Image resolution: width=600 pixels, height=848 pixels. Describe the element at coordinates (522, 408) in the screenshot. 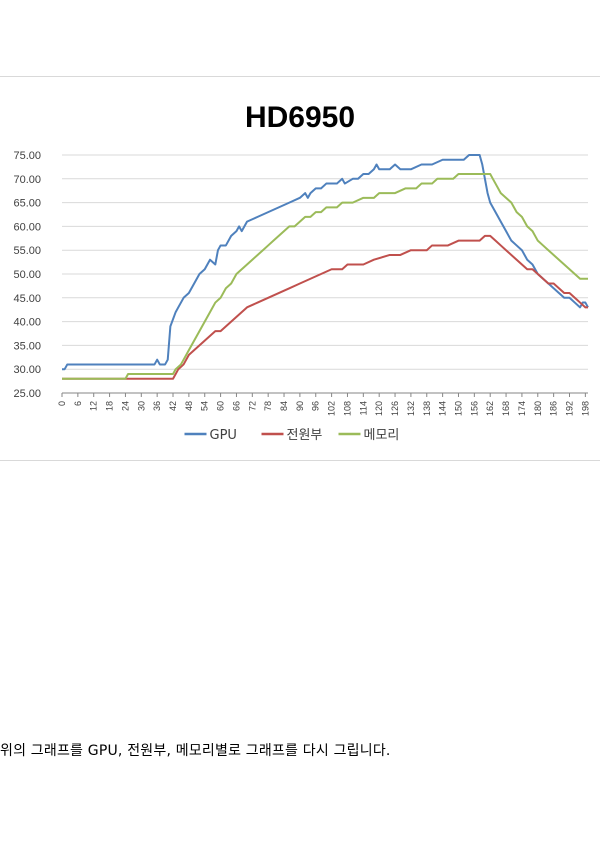

I see `x-tick-label: 174` at that location.